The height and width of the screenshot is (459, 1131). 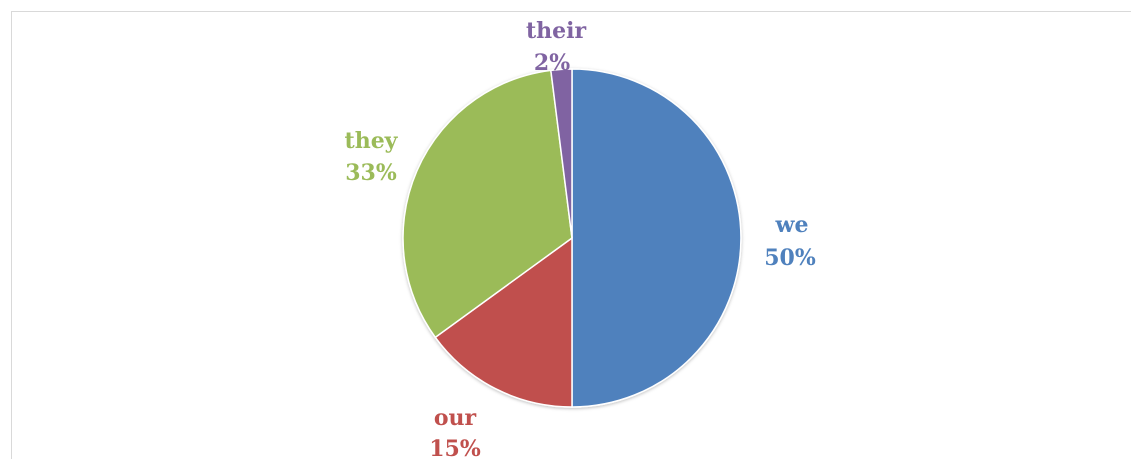 What do you see at coordinates (372, 141) in the screenshot?
I see `slice-label-they-name: they` at bounding box center [372, 141].